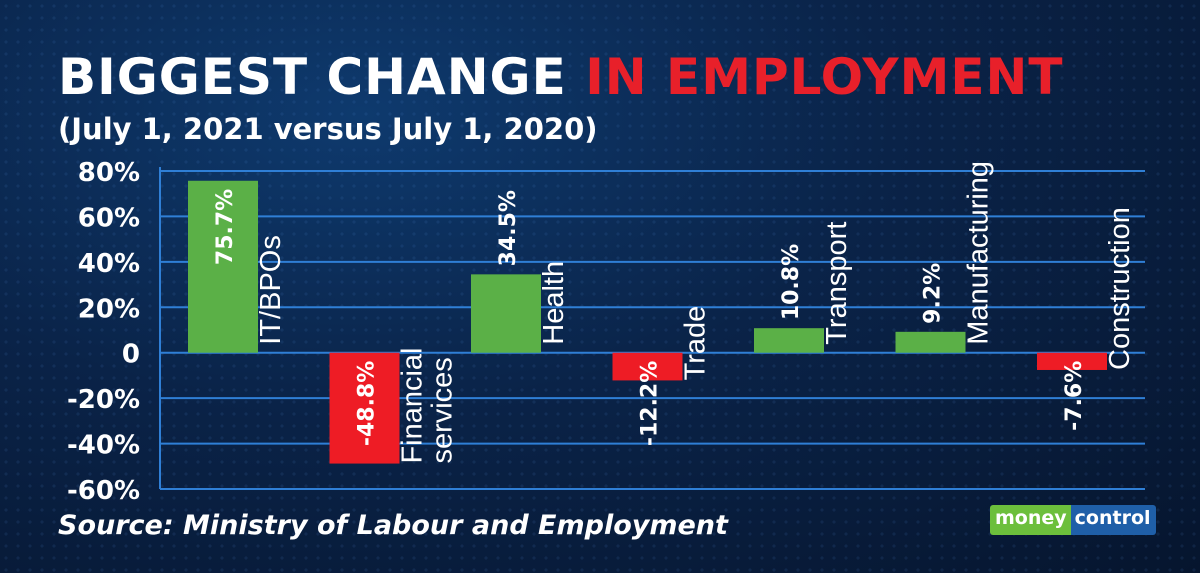 The height and width of the screenshot is (573, 1200). I want to click on data-label: 10.8%, so click(791, 282).